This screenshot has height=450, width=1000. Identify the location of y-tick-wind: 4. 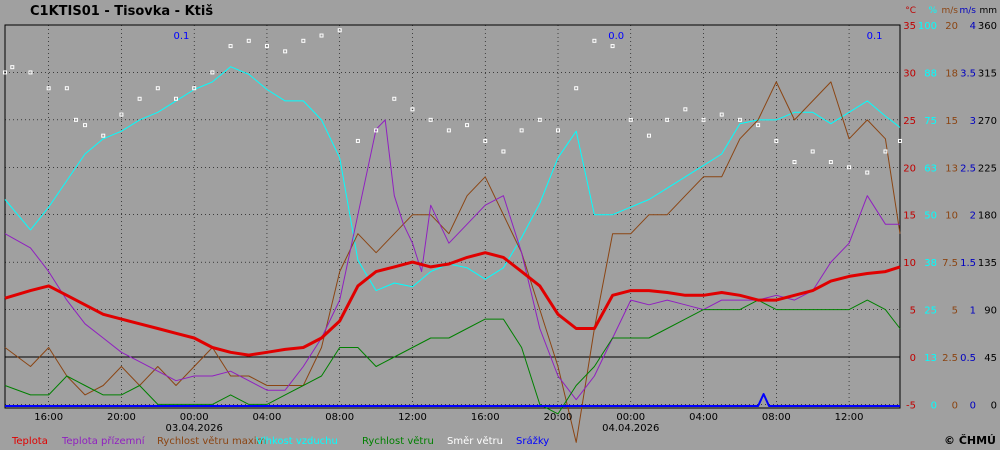
(973, 26).